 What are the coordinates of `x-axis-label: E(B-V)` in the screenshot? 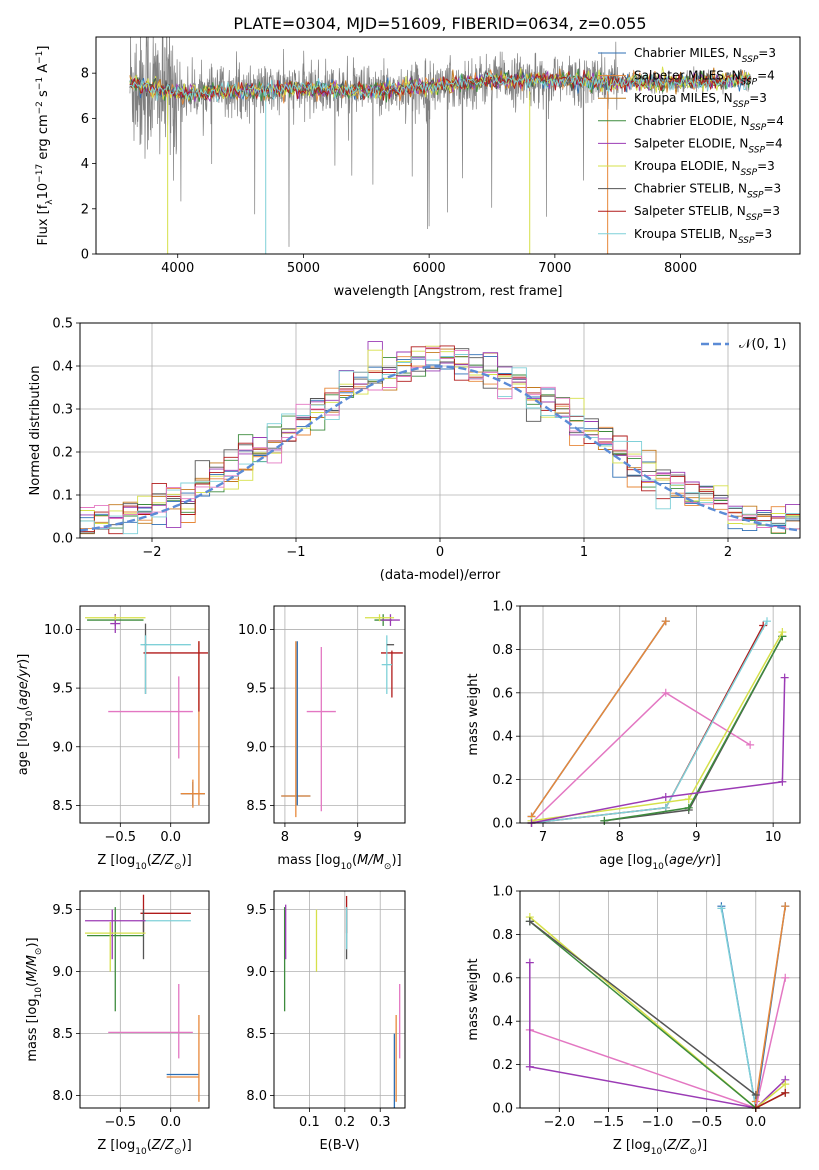 It's located at (339, 1145).